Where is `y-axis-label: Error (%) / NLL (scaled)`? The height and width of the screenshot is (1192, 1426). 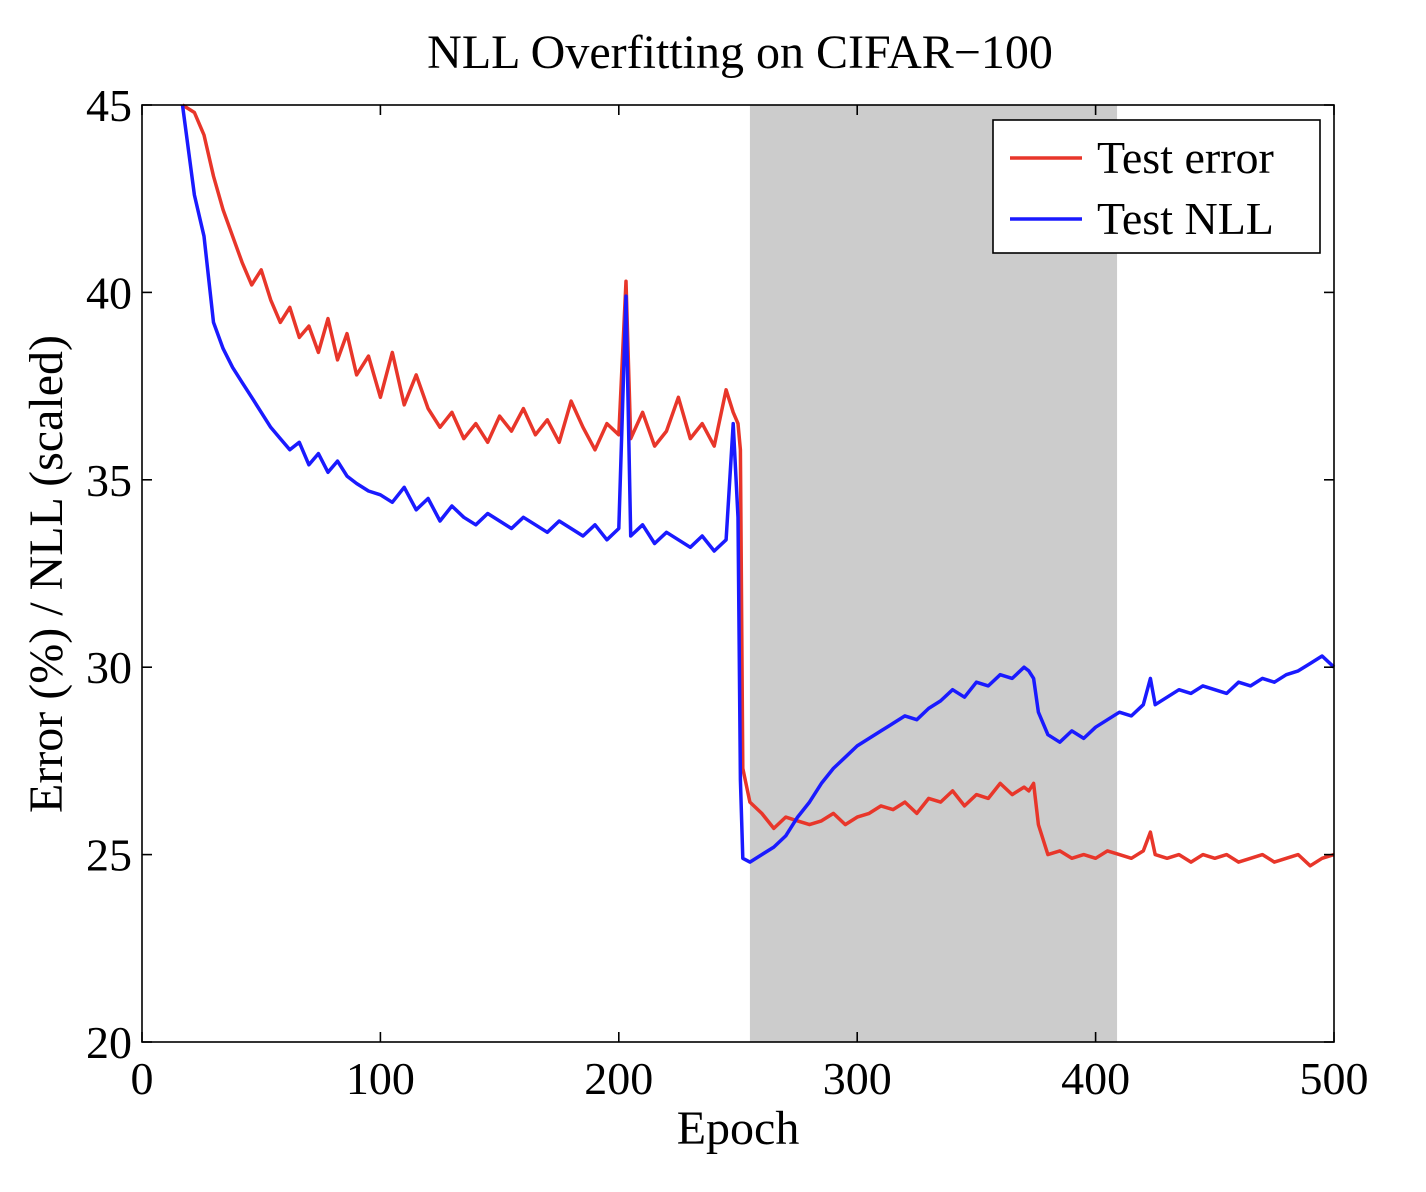 y-axis-label: Error (%) / NLL (scaled) is located at coordinates (46, 574).